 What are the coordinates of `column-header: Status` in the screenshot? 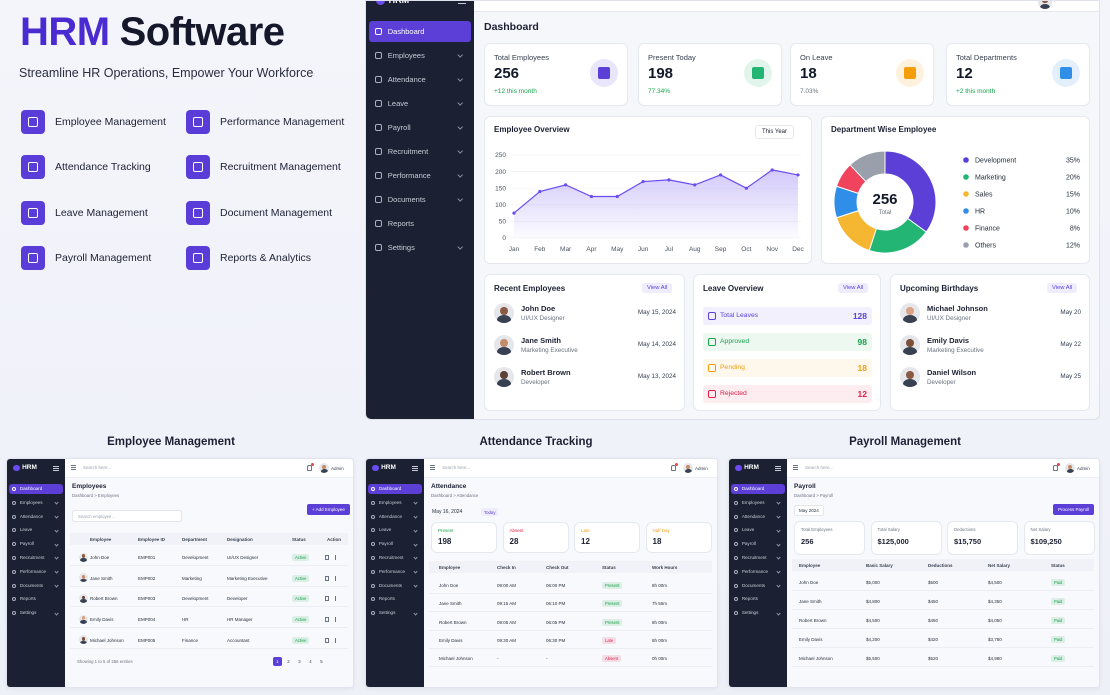 It's located at (609, 567).